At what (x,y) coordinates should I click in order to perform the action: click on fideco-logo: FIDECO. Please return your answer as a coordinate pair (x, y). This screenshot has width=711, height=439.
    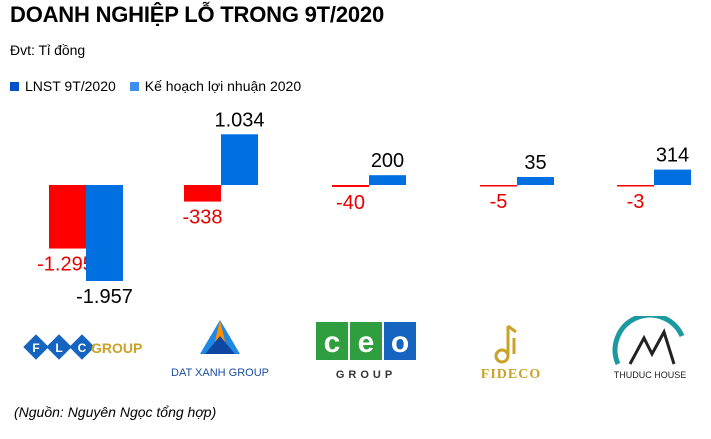
    Looking at the image, I should click on (511, 353).